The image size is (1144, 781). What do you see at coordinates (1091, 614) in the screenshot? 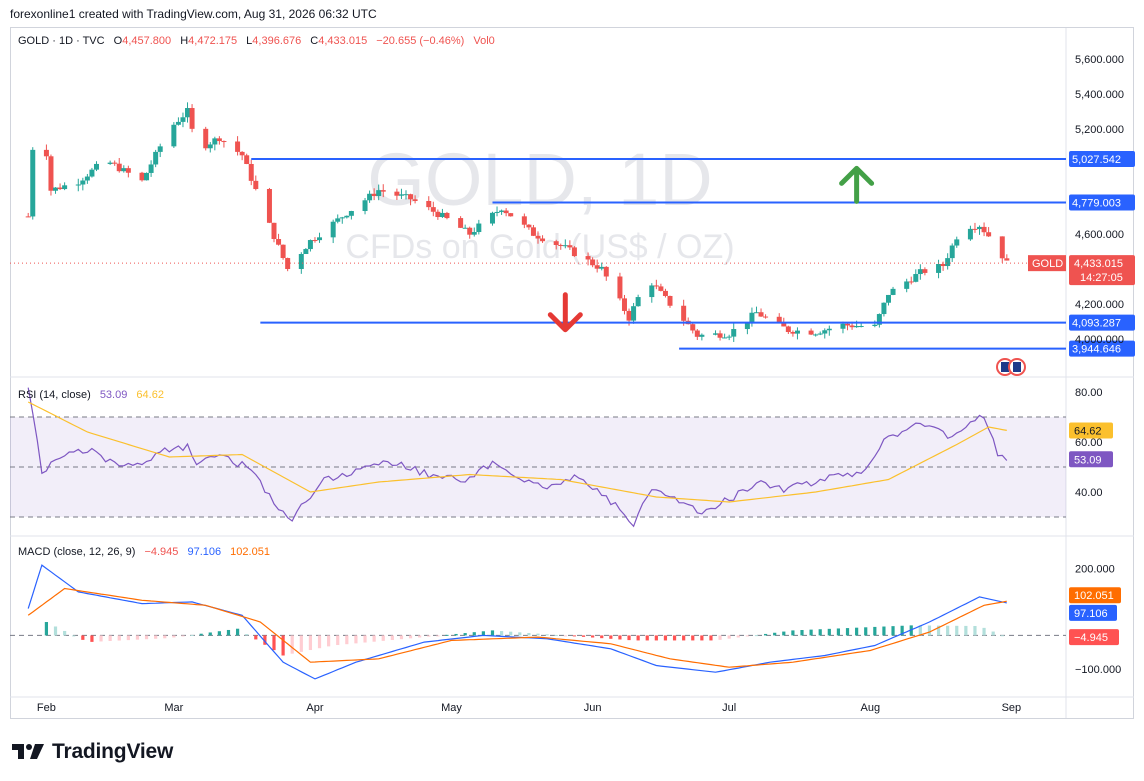
I see `macd-line-label: 97.106` at bounding box center [1091, 614].